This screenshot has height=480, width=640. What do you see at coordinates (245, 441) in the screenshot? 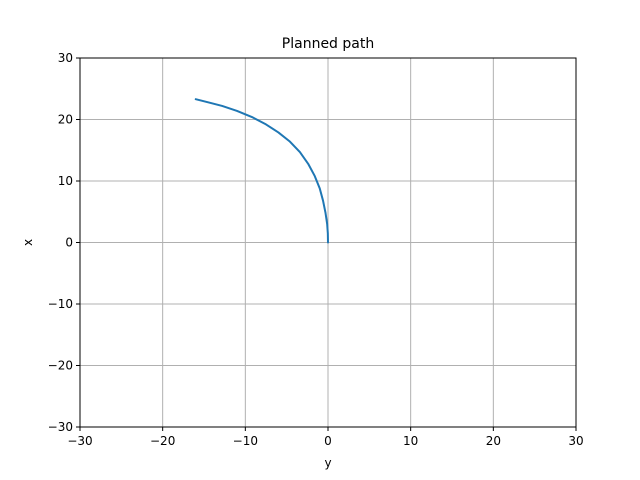
I see `x-tick-label: −10` at bounding box center [245, 441].